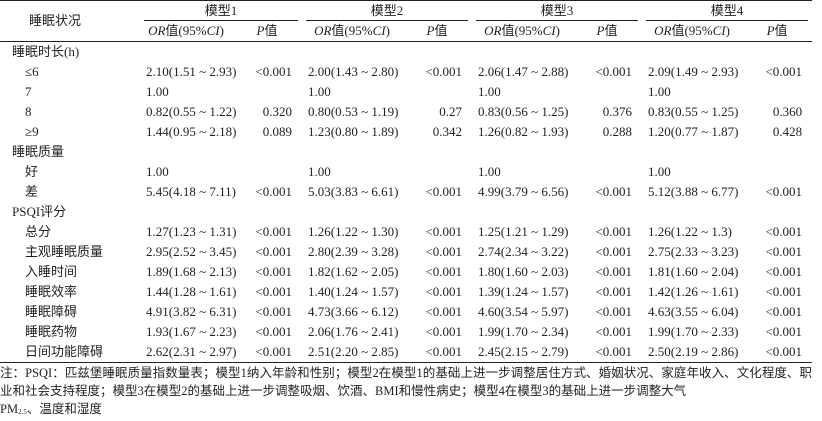 Image resolution: width=822 pixels, height=421 pixels. I want to click on or-ci-cell: 1.26(0.82 ~ 1.93), so click(523, 131).